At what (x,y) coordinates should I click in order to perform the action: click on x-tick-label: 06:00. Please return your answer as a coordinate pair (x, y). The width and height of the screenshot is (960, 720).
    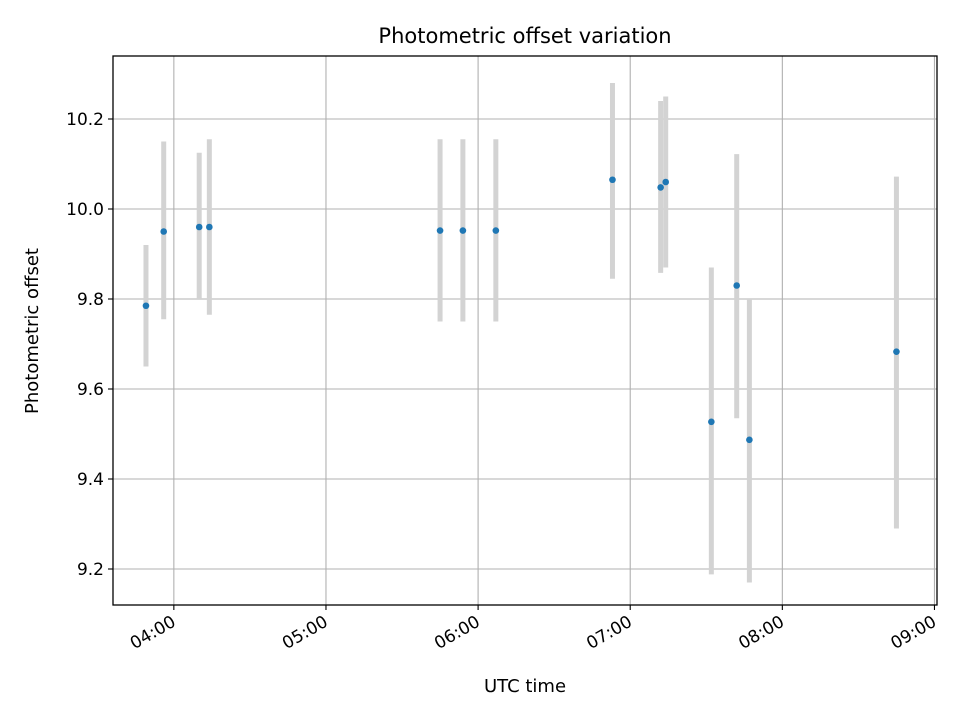
    Looking at the image, I should click on (457, 633).